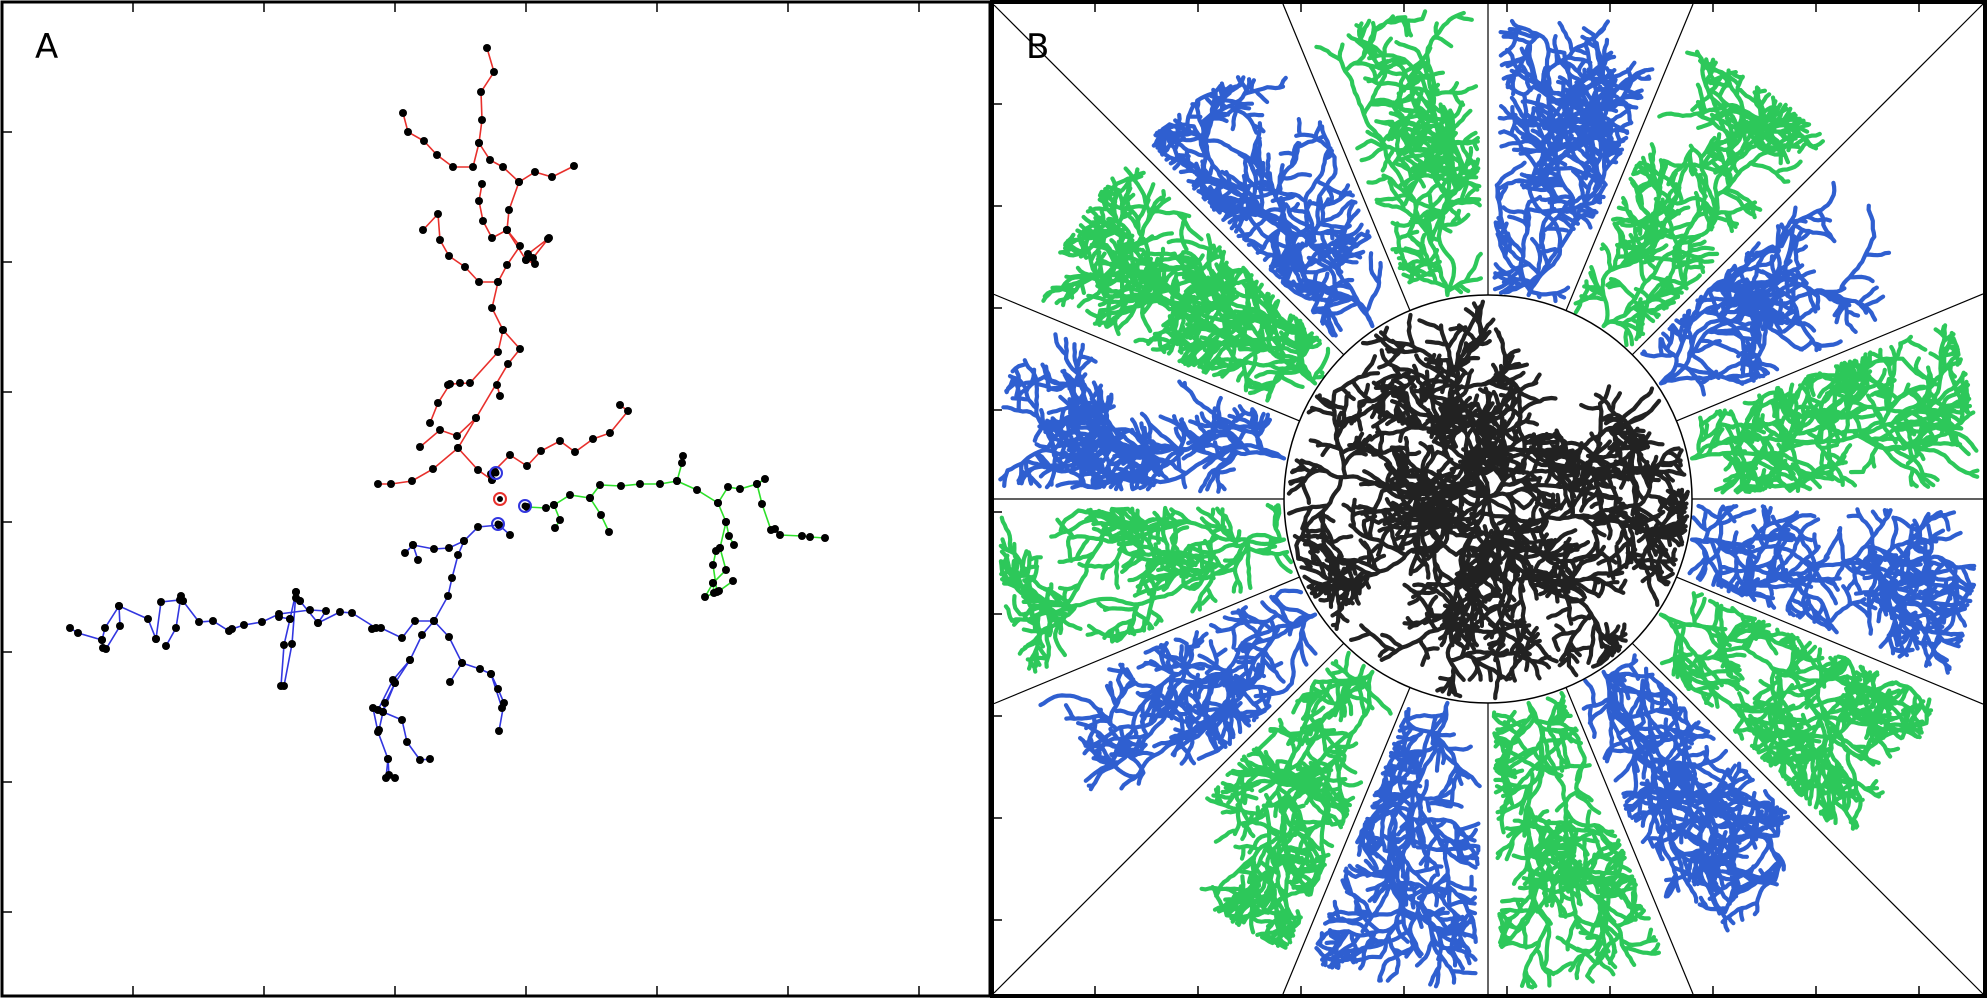  I want to click on panel-b-label: B, so click(1037, 47).